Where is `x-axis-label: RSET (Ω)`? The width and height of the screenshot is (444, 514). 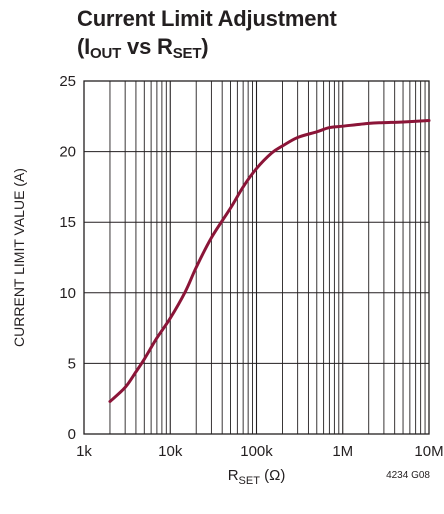 x-axis-label: RSET (Ω) is located at coordinates (257, 477).